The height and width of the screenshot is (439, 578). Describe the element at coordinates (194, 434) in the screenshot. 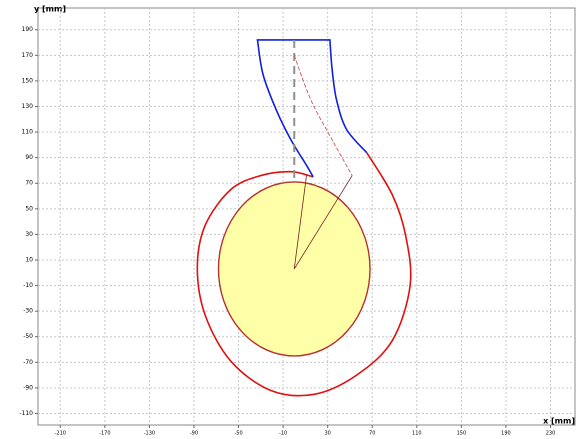

I see `x-tick-label: -90` at that location.